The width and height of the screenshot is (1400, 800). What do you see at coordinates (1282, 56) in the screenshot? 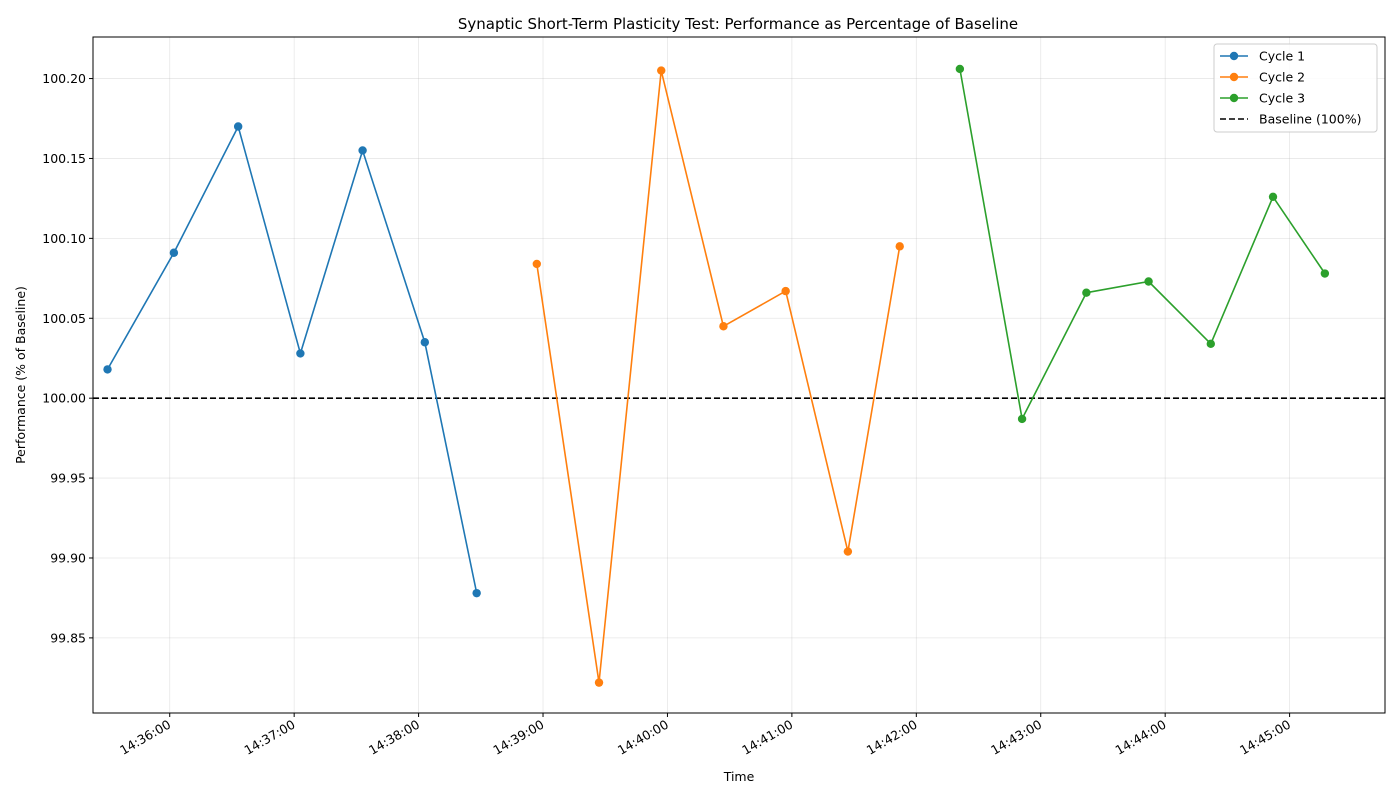
I see `legend-label: Cycle 1` at bounding box center [1282, 56].